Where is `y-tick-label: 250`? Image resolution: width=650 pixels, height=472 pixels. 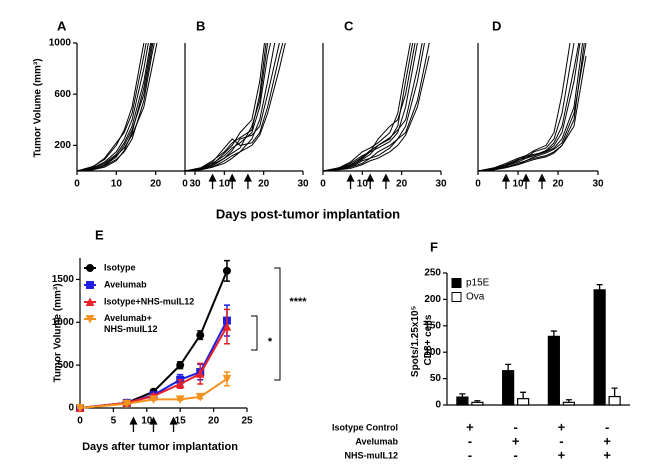
y-tick-label: 250 is located at coordinates (432, 273).